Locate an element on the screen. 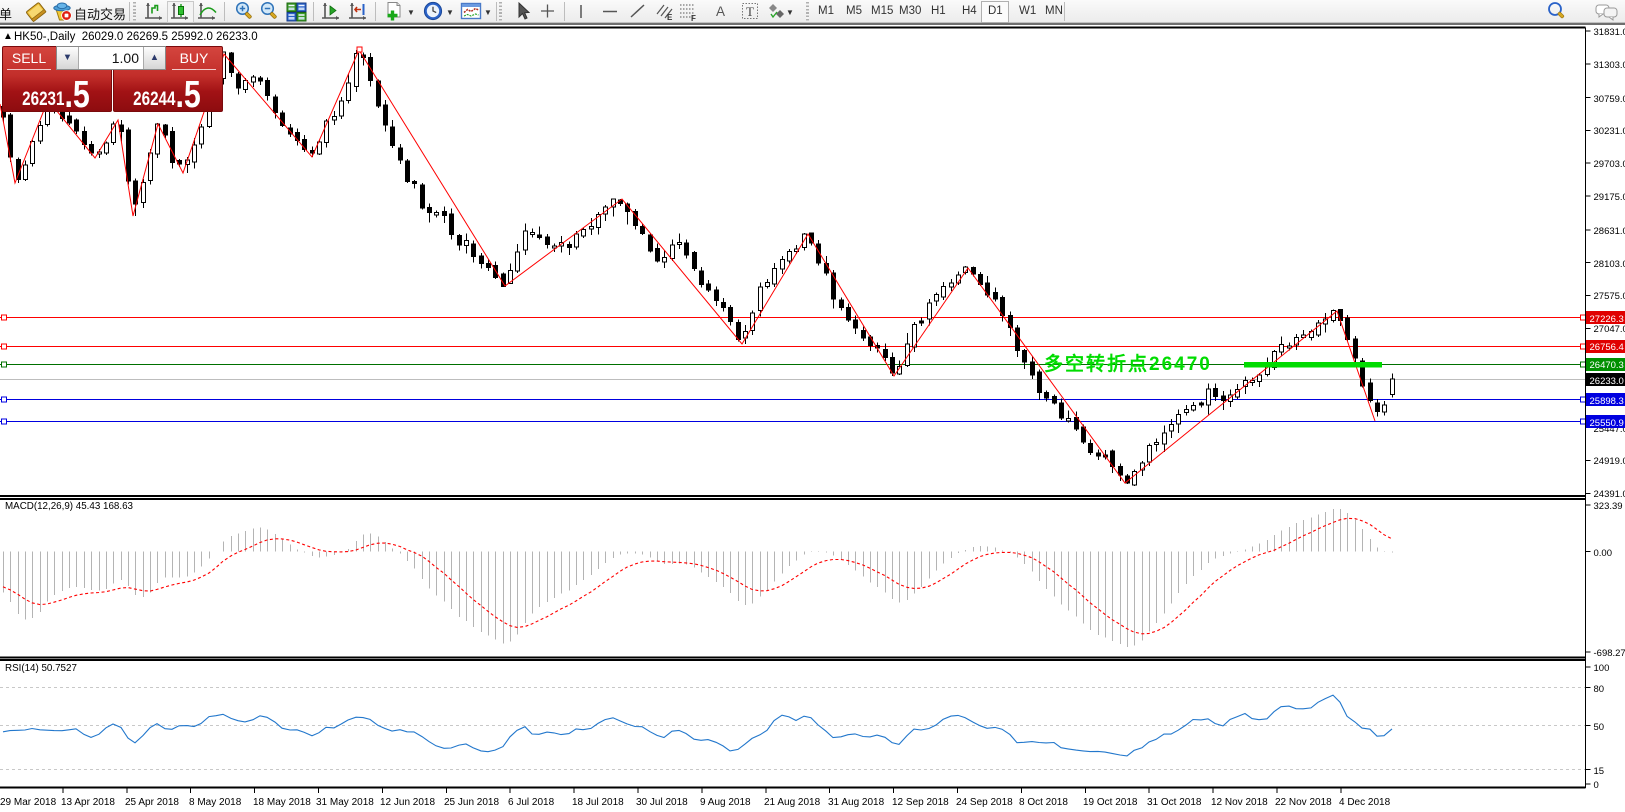 The height and width of the screenshot is (812, 1625). svg-text: 27226.3 is located at coordinates (1607, 319).